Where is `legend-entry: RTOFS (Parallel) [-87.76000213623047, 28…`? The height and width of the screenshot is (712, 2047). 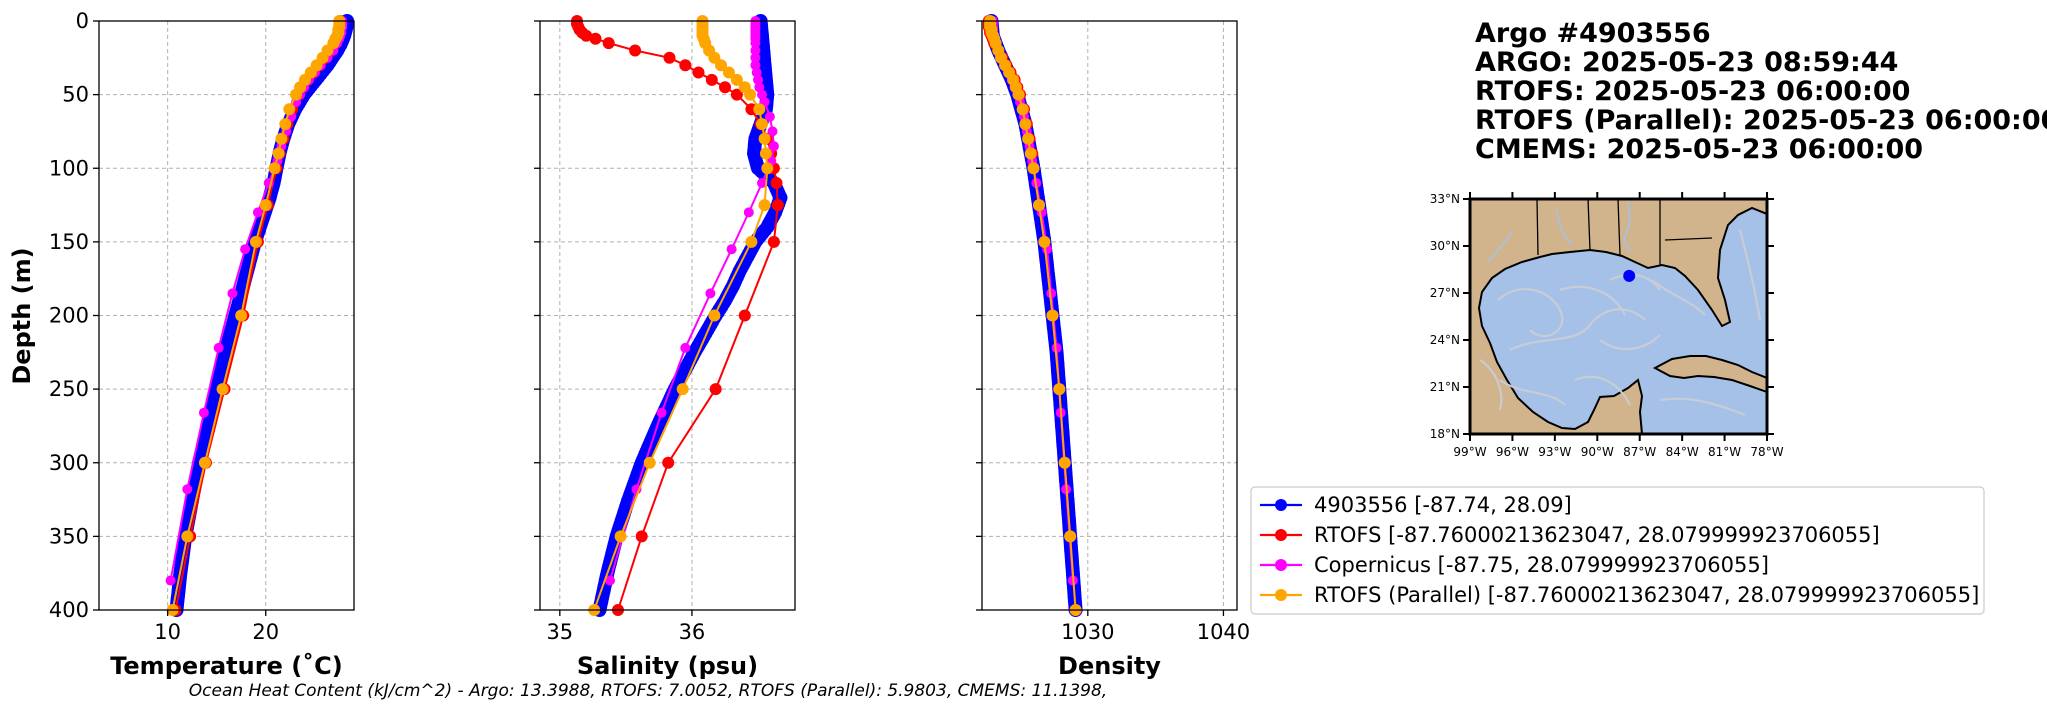
legend-entry: RTOFS (Parallel) [-87.76000213623047, 28… is located at coordinates (1619, 595).